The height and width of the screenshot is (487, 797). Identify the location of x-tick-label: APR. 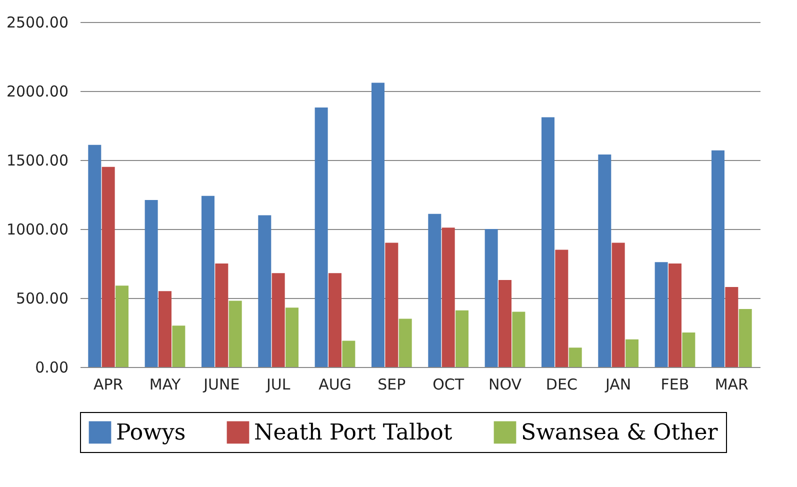
(108, 385).